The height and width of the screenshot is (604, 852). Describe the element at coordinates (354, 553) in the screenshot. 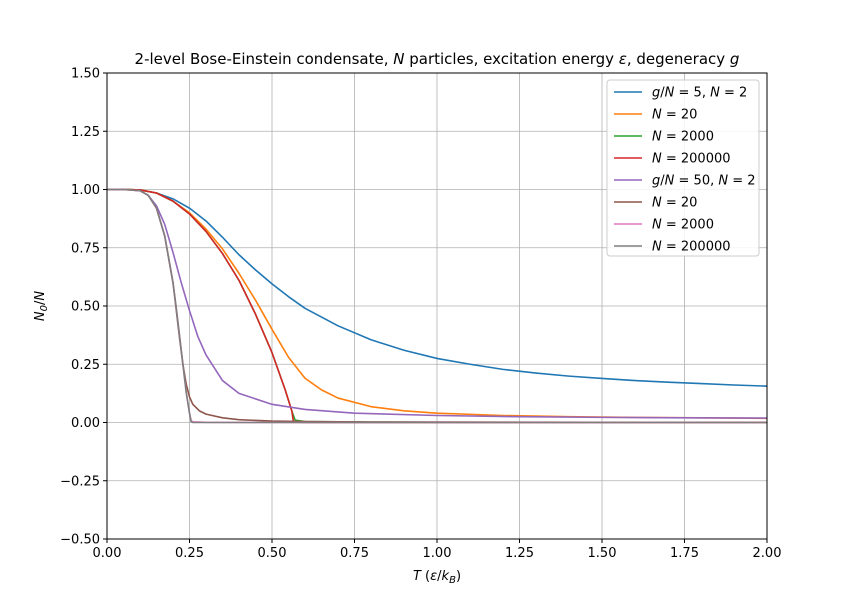

I see `x-tick-label: 0.75` at that location.